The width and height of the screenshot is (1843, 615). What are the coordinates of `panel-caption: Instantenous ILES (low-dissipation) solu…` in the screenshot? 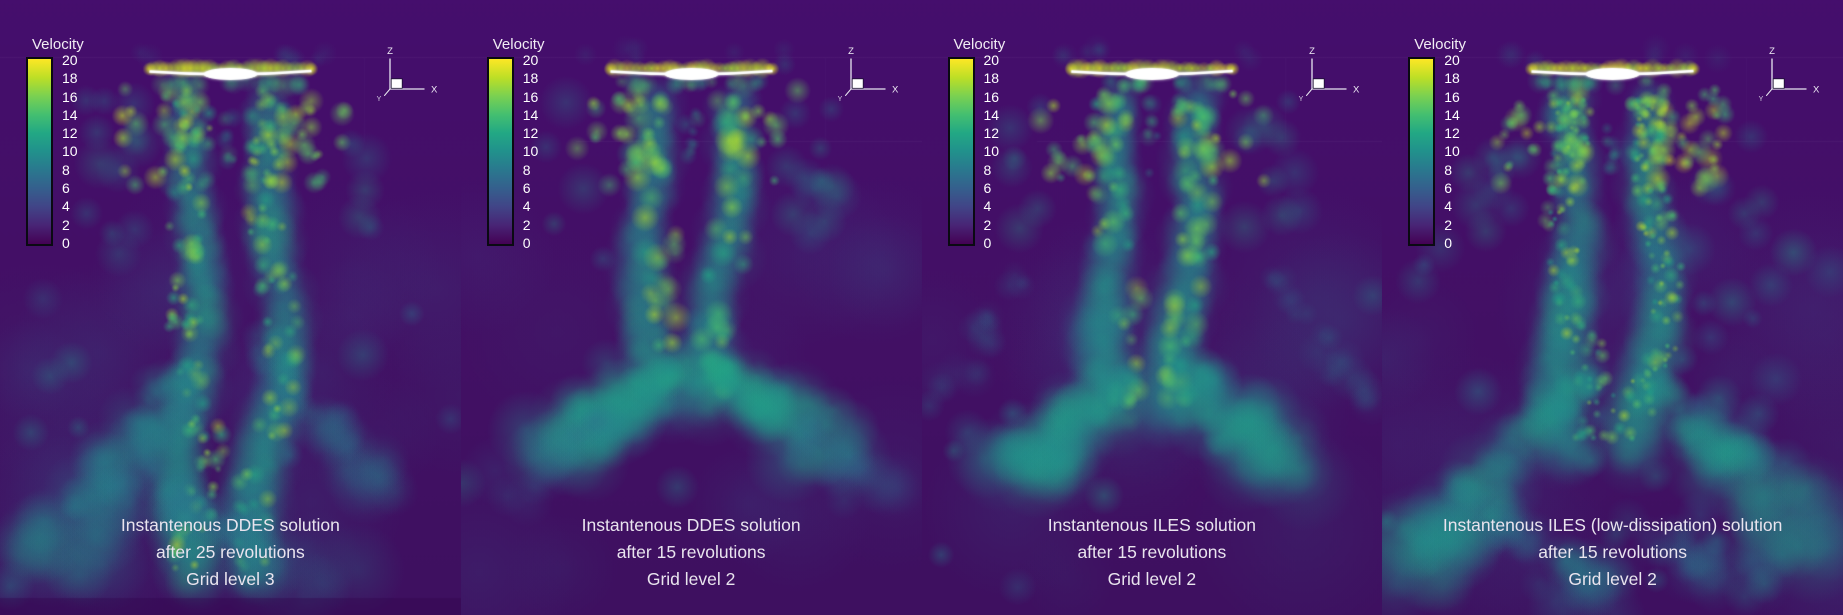 It's located at (1612, 552).